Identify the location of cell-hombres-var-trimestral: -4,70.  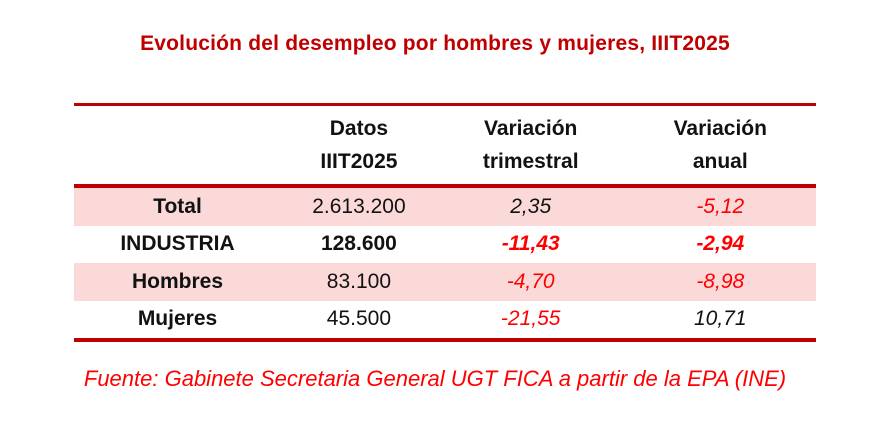
(530, 281).